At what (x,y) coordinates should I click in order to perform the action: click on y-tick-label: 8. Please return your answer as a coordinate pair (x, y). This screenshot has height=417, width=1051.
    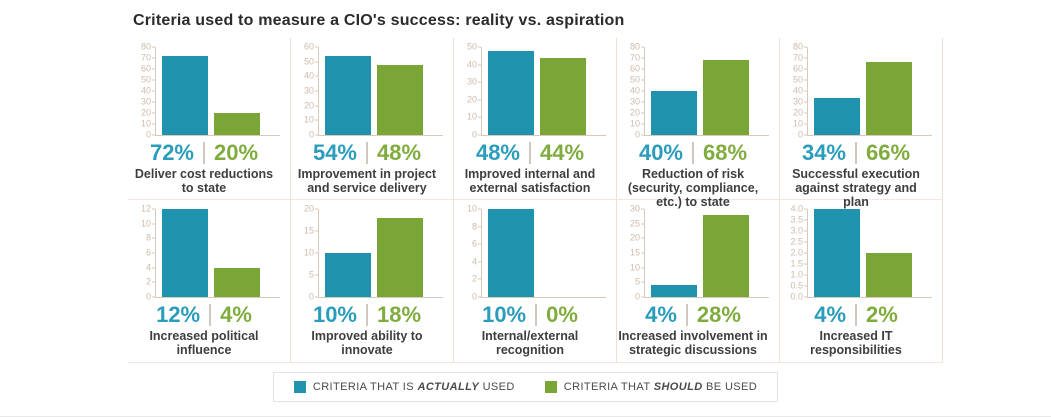
    Looking at the image, I should click on (476, 226).